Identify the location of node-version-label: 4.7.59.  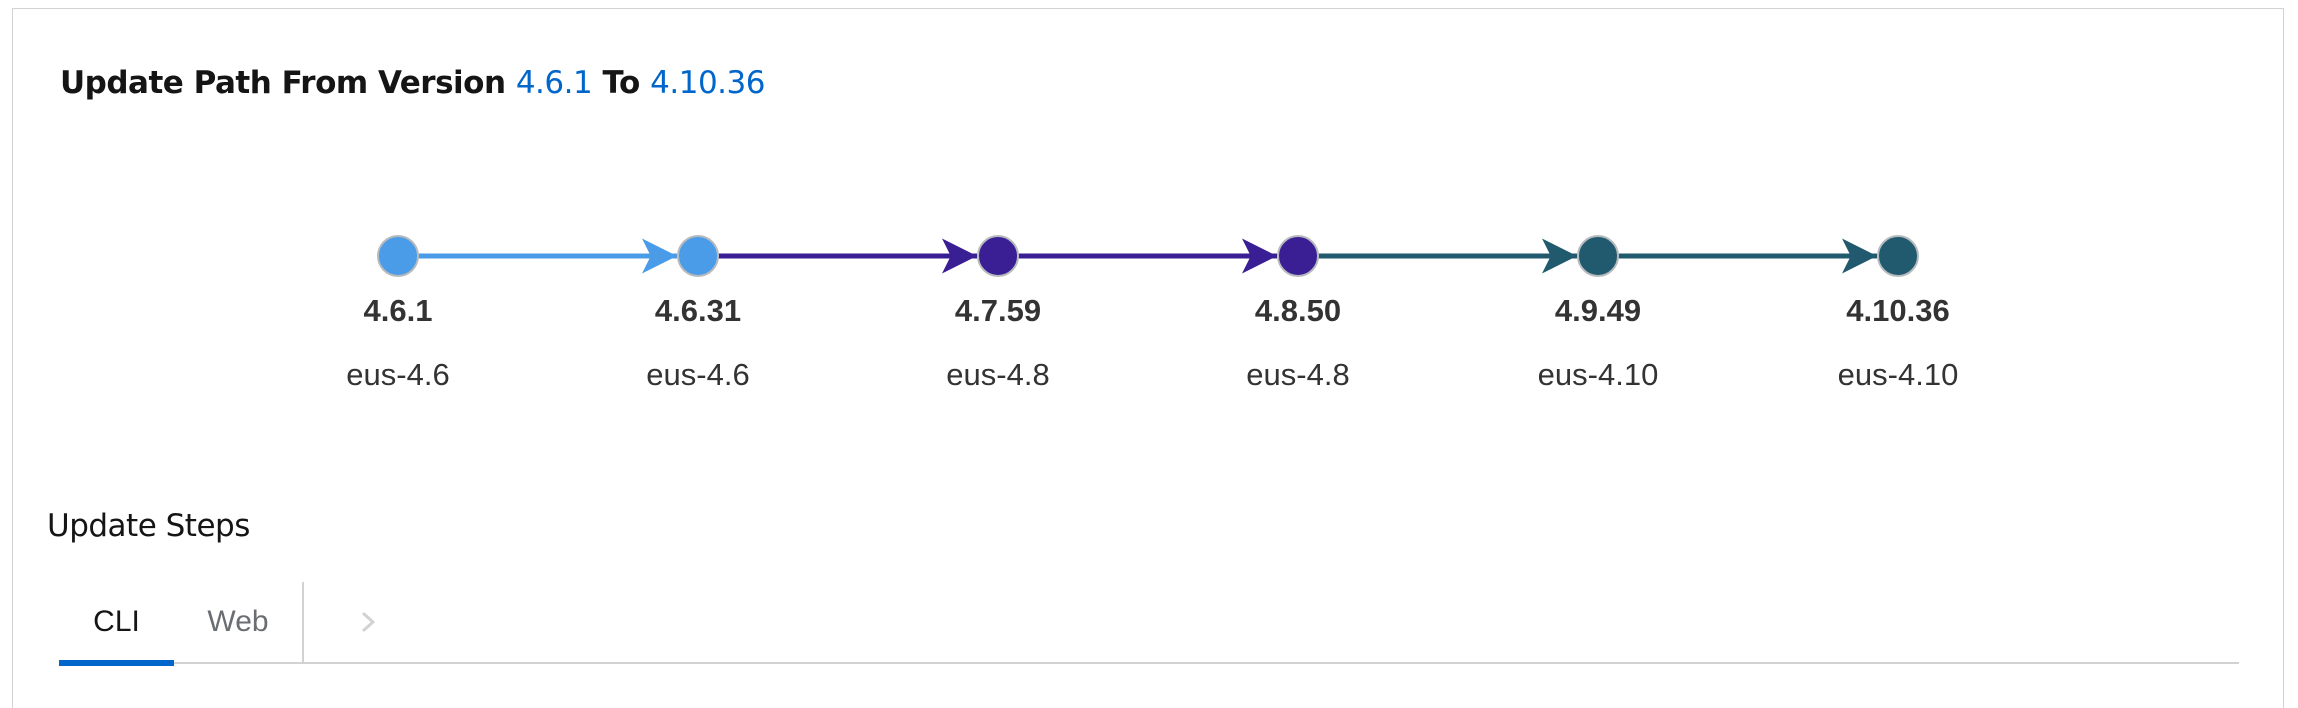
(998, 310).